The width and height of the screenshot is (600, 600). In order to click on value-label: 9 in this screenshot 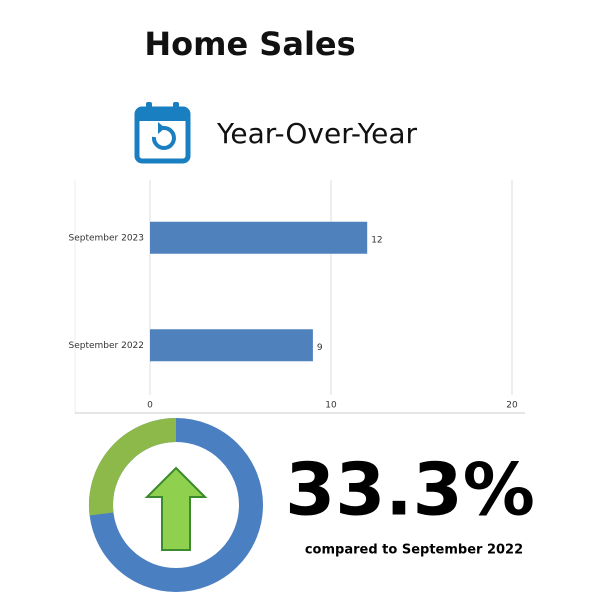, I will do `click(320, 348)`.